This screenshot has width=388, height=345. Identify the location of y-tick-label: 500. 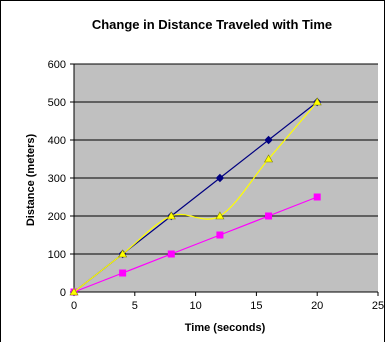
(57, 103).